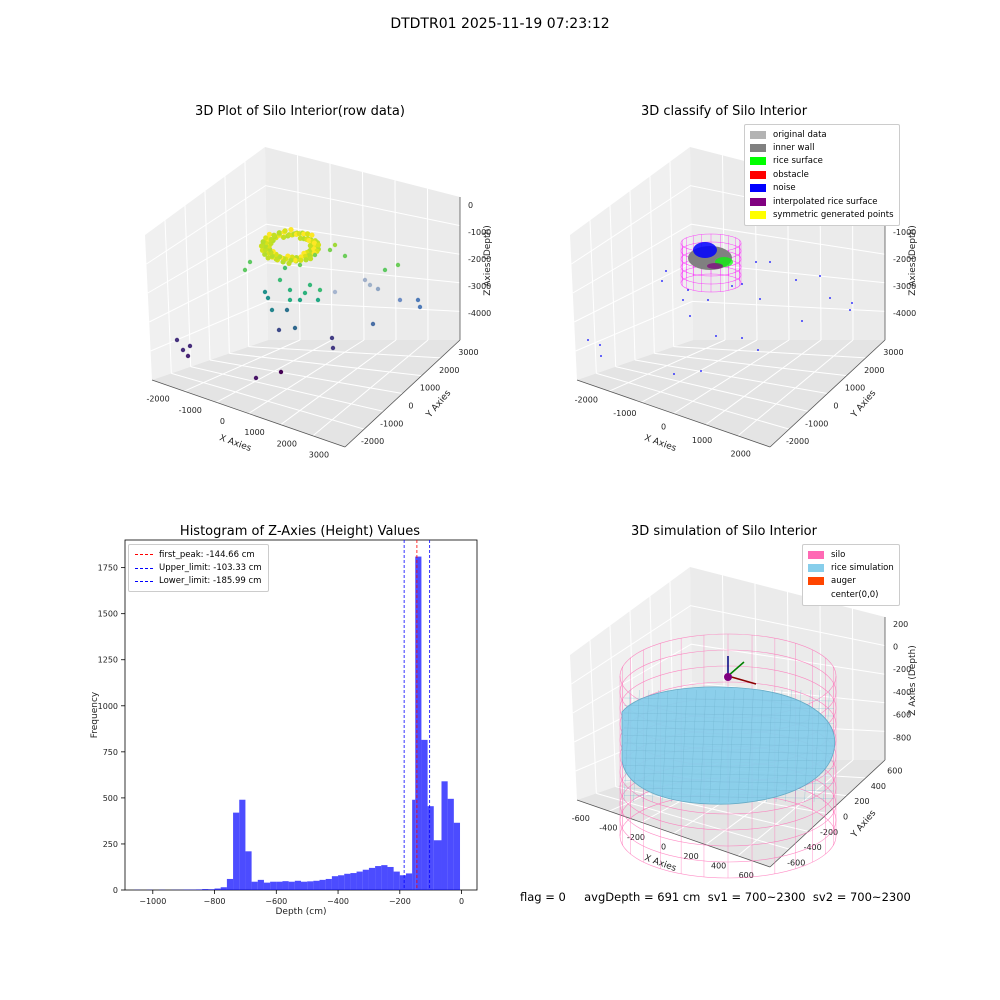  What do you see at coordinates (913, 260) in the screenshot?
I see `z-axis-title: Z Axies (Depth)` at bounding box center [913, 260].